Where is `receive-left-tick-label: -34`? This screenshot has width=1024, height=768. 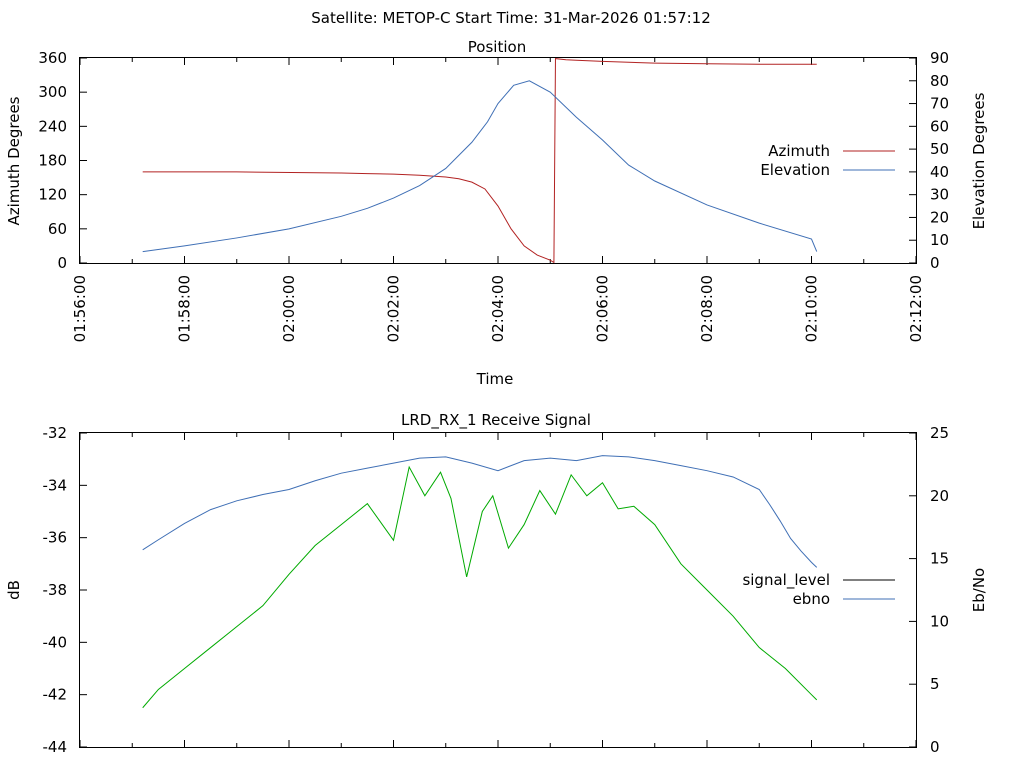
receive-left-tick-label: -34 is located at coordinates (55, 485).